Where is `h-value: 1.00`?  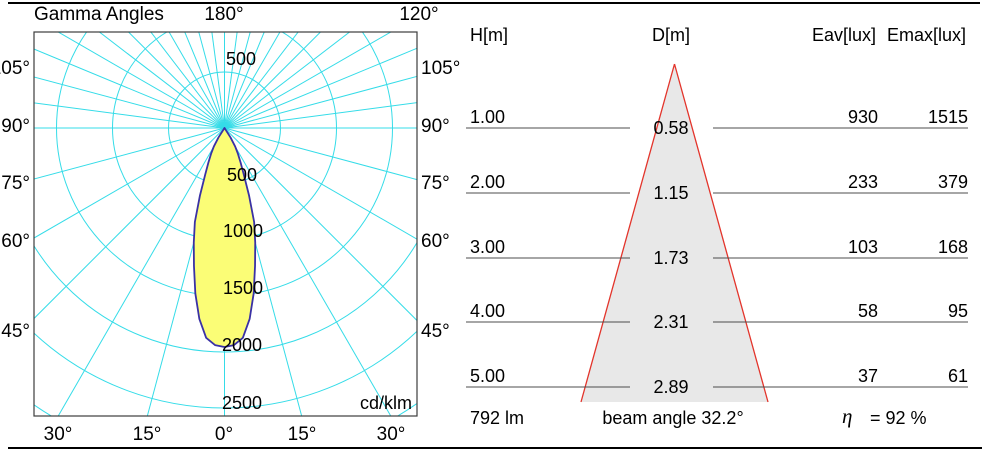
h-value: 1.00 is located at coordinates (488, 117).